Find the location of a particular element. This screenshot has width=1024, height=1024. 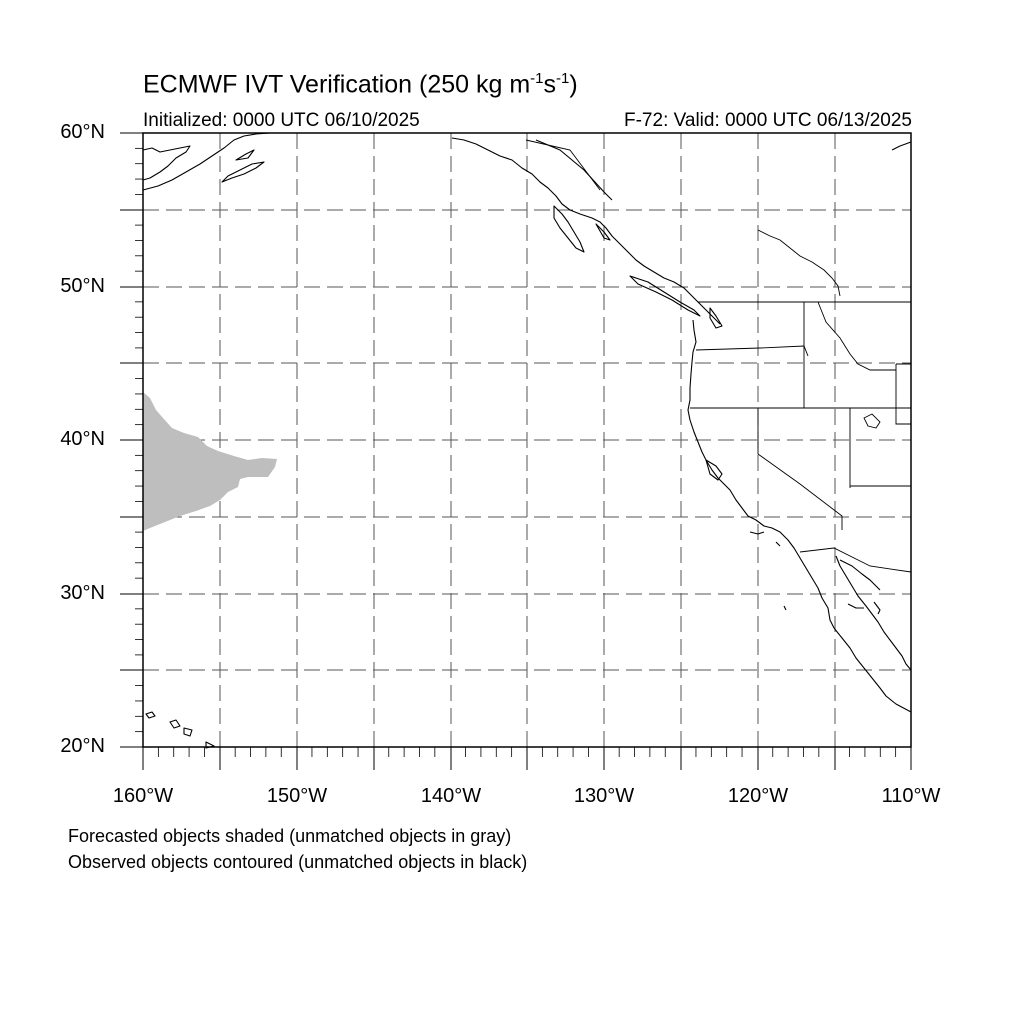

lon-label-110w: 110°W is located at coordinates (911, 796).